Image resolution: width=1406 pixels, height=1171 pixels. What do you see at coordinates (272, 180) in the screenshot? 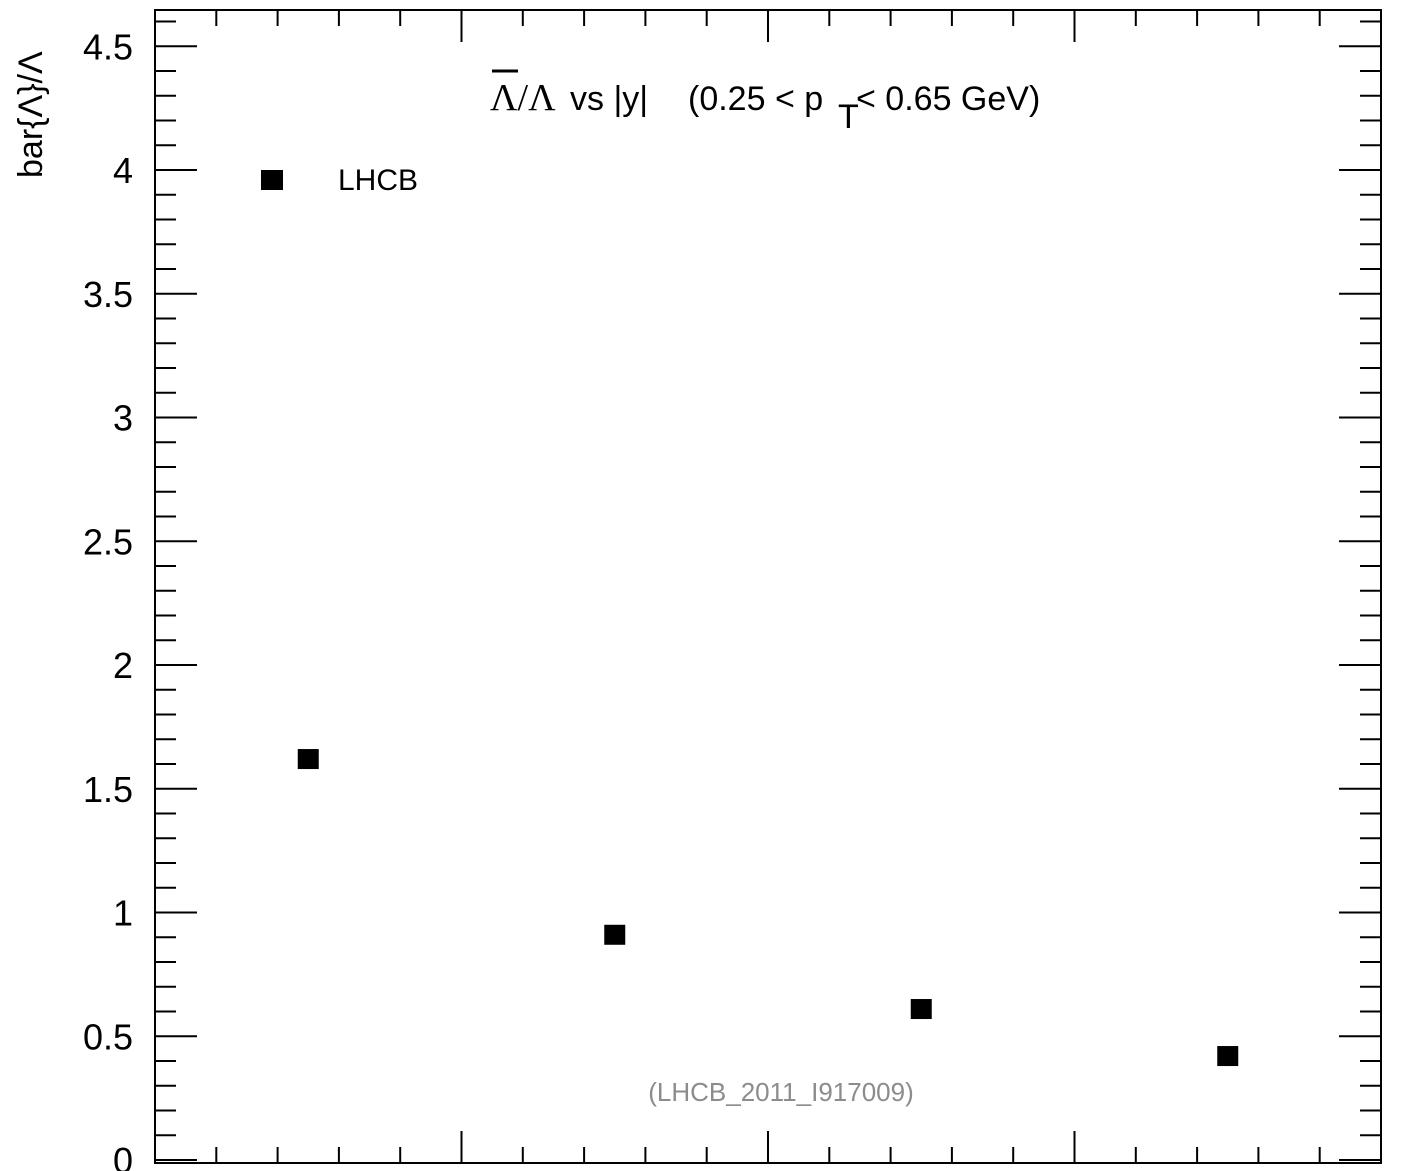
I see `legend-marker` at bounding box center [272, 180].